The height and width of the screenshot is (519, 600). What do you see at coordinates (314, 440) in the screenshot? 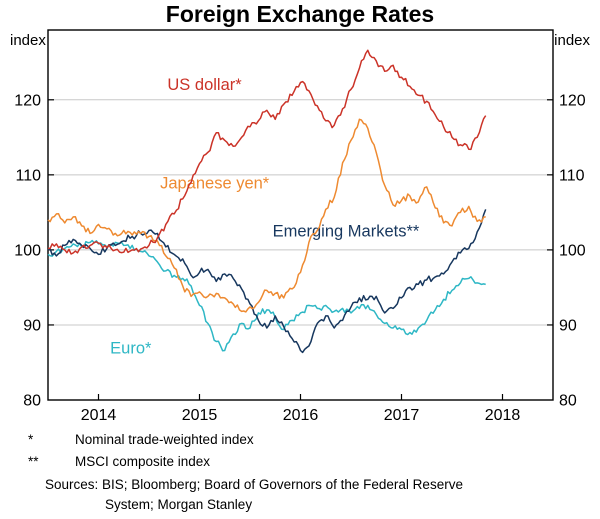
I see `footnote-1: * Nominal trade-weighted index` at bounding box center [314, 440].